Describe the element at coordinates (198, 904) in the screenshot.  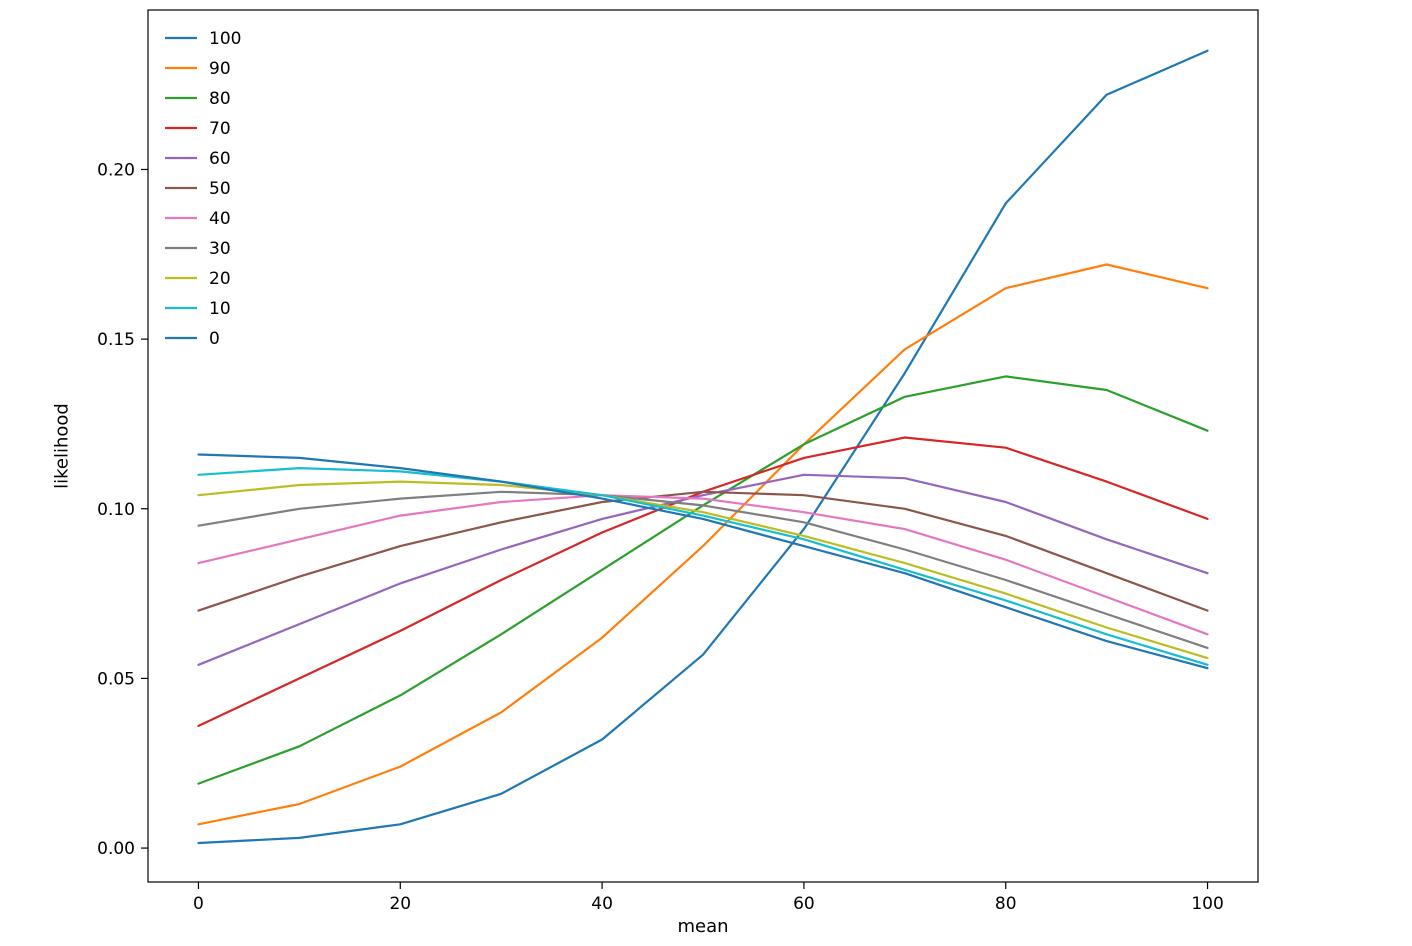
I see `x-tick-label: 0` at that location.